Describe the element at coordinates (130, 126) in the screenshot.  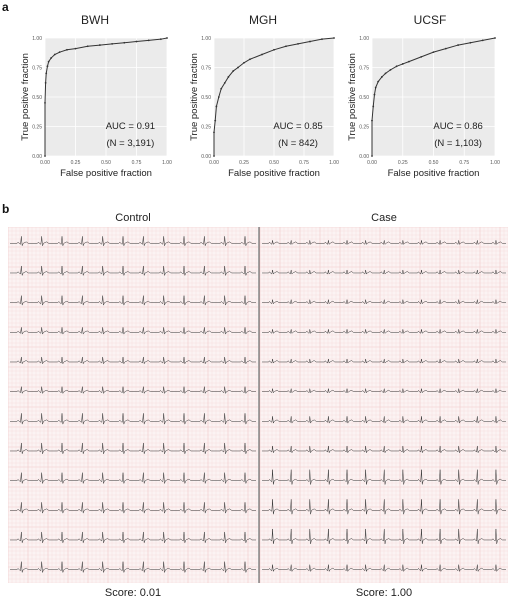
I see `auc-annotation: AUC = 0.91` at that location.